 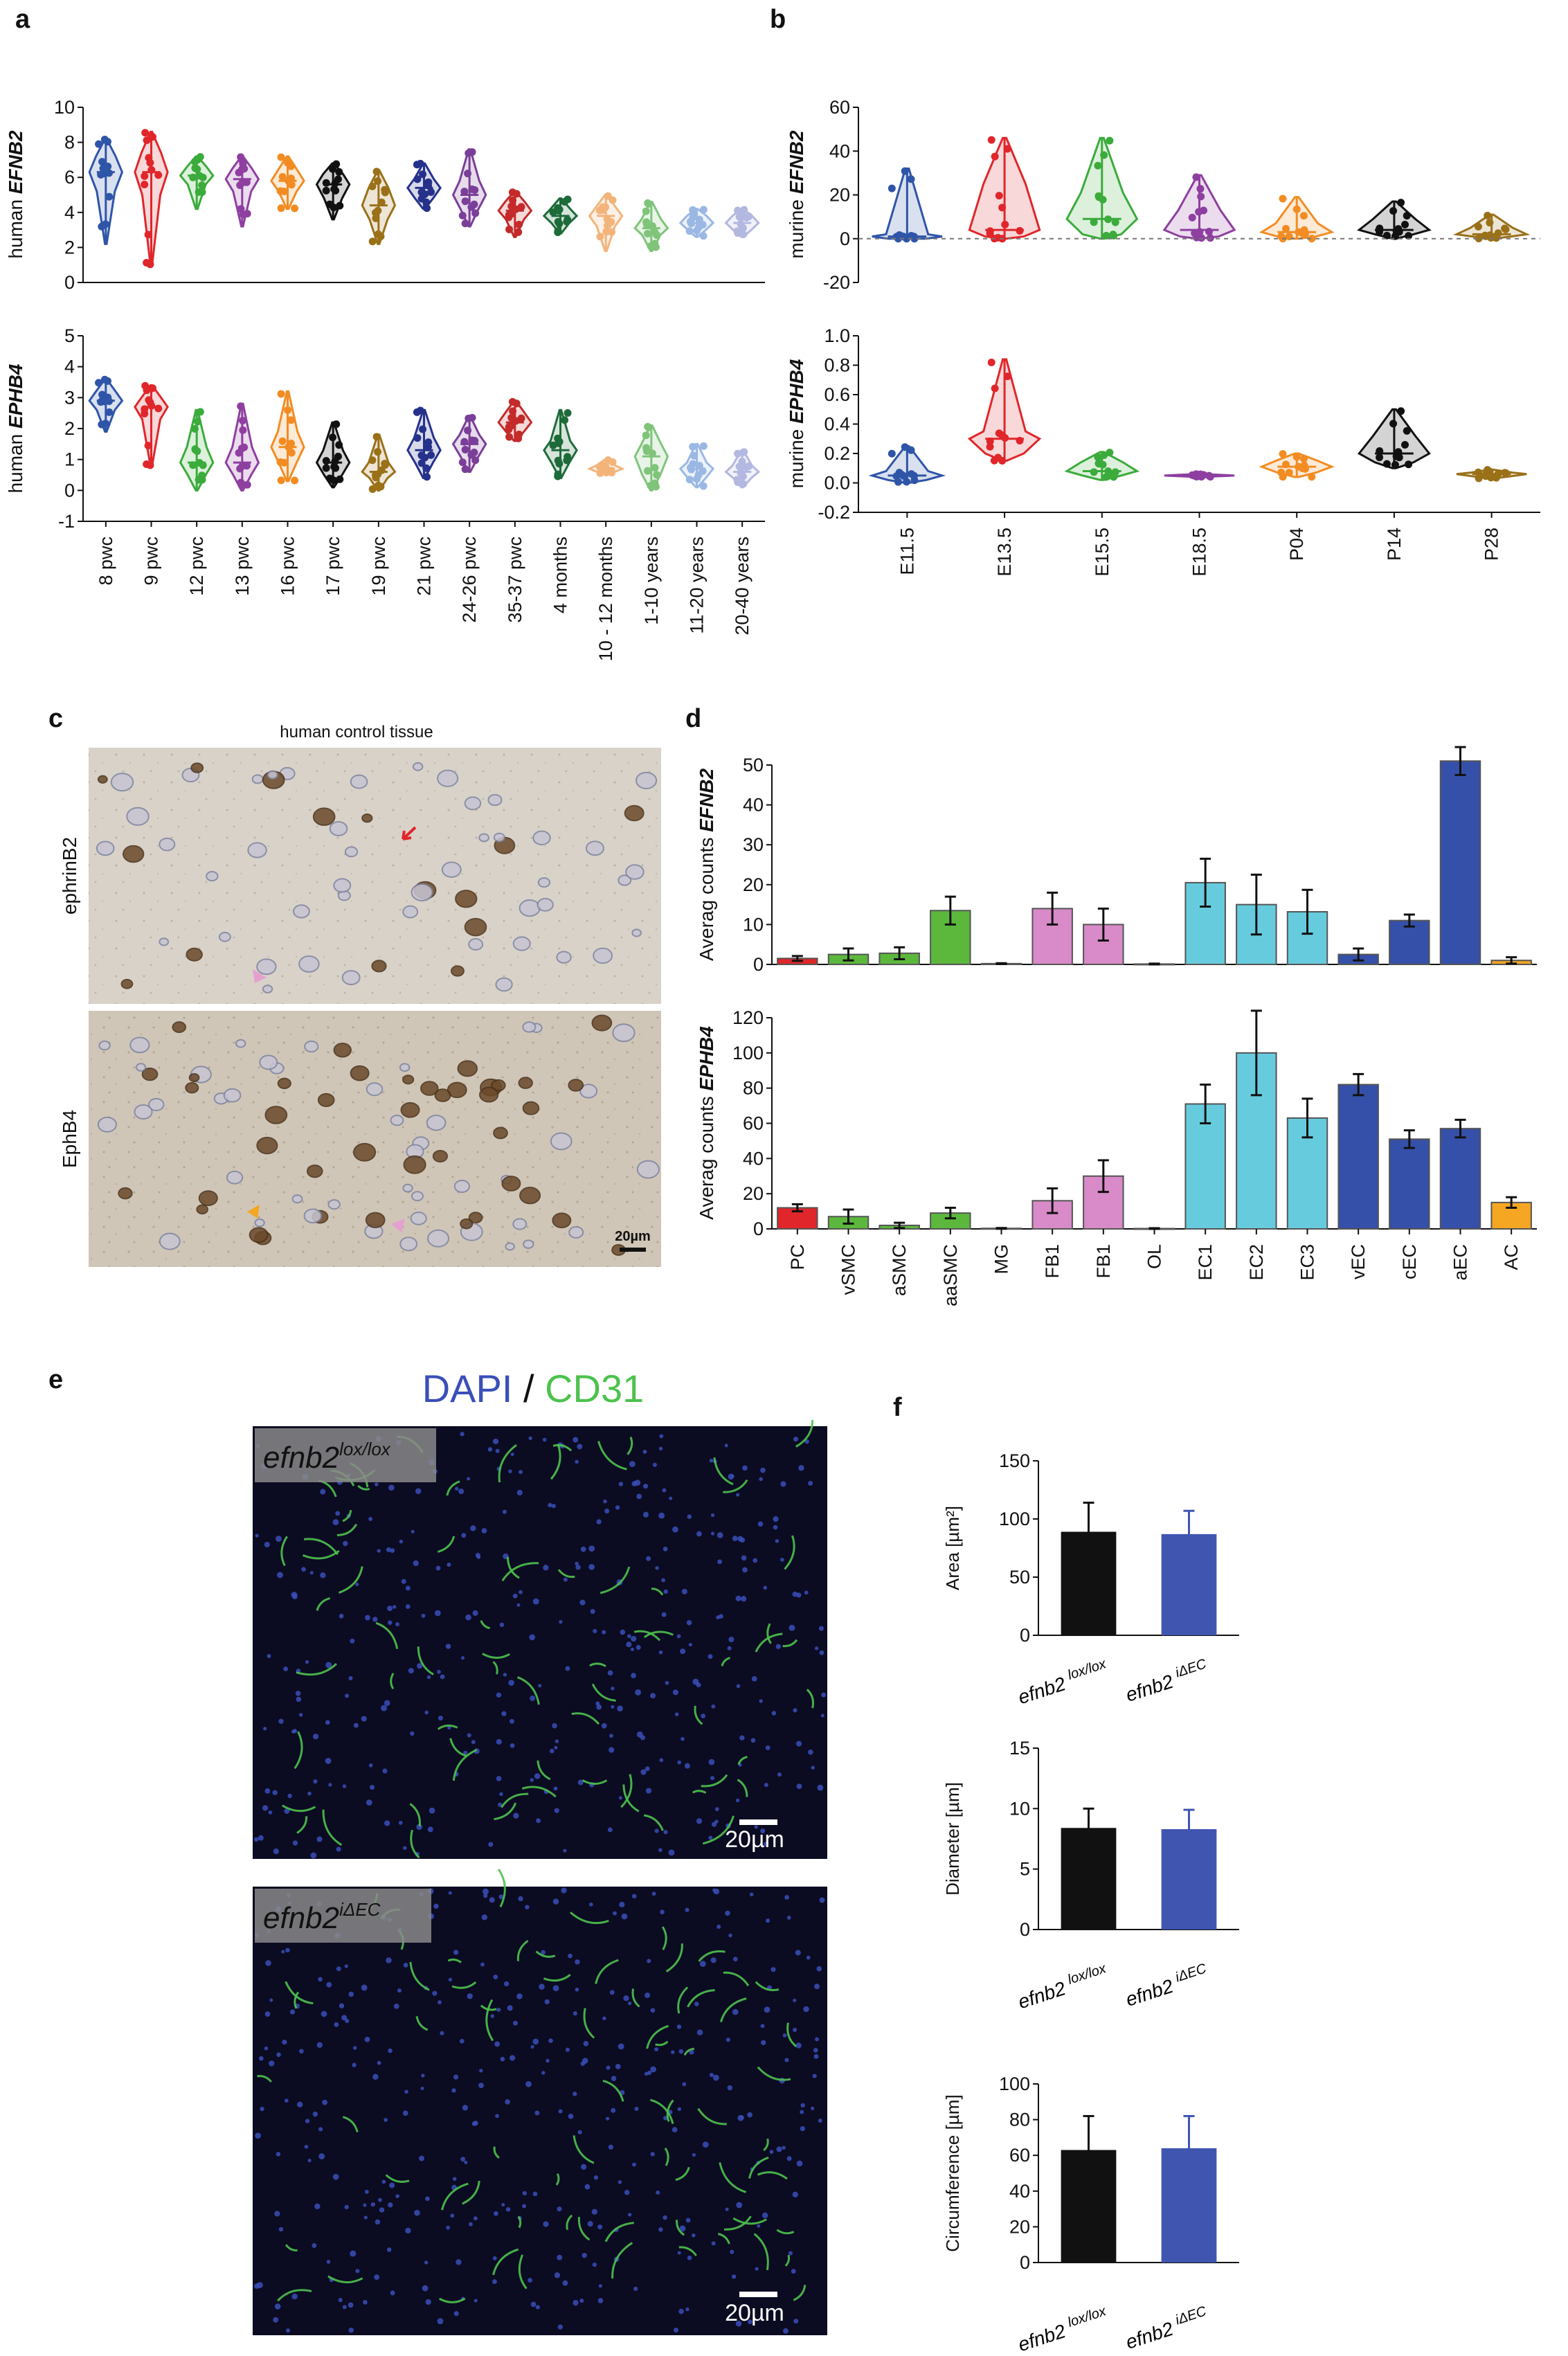 What do you see at coordinates (753, 1159) in the screenshot?
I see `y-tick-label: 40` at bounding box center [753, 1159].